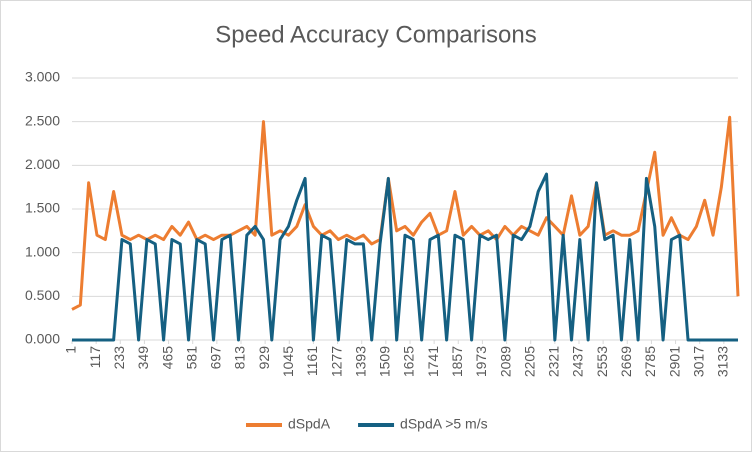 The image size is (752, 452). I want to click on x-tick-label: 1161, so click(312, 361).